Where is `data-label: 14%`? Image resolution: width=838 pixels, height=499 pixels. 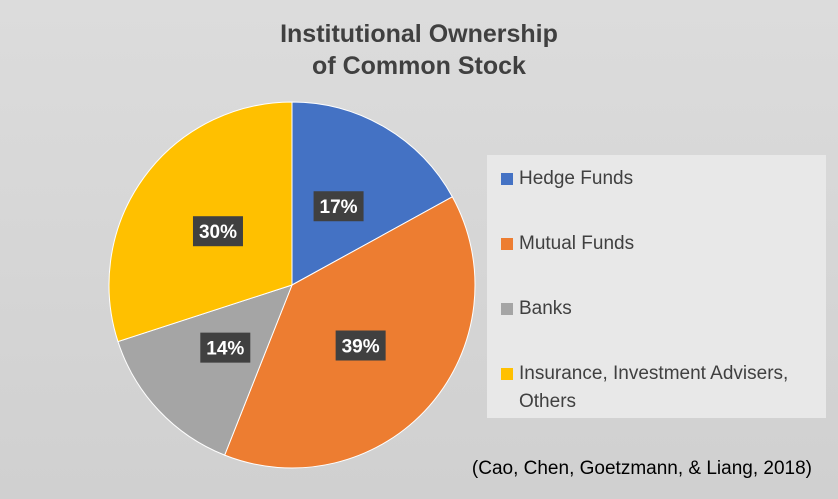 data-label: 14% is located at coordinates (225, 349).